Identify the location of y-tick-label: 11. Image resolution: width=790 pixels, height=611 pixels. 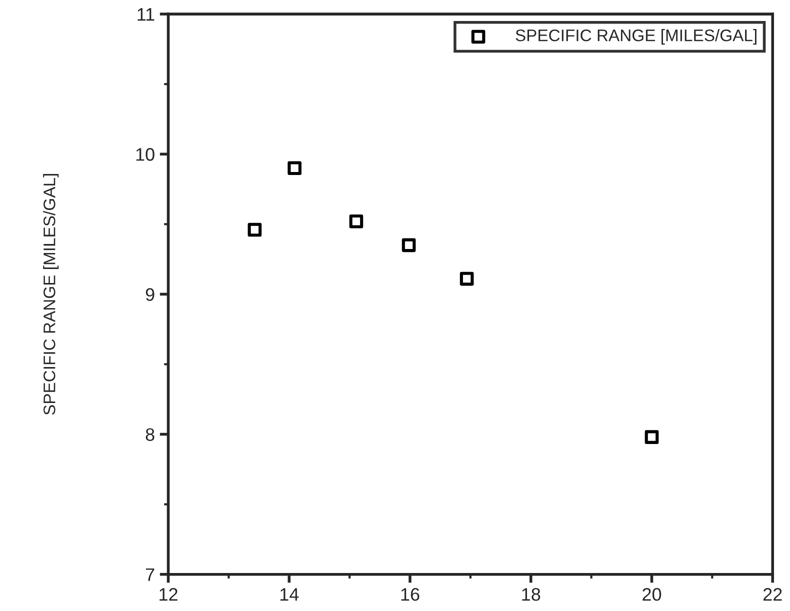
(146, 14).